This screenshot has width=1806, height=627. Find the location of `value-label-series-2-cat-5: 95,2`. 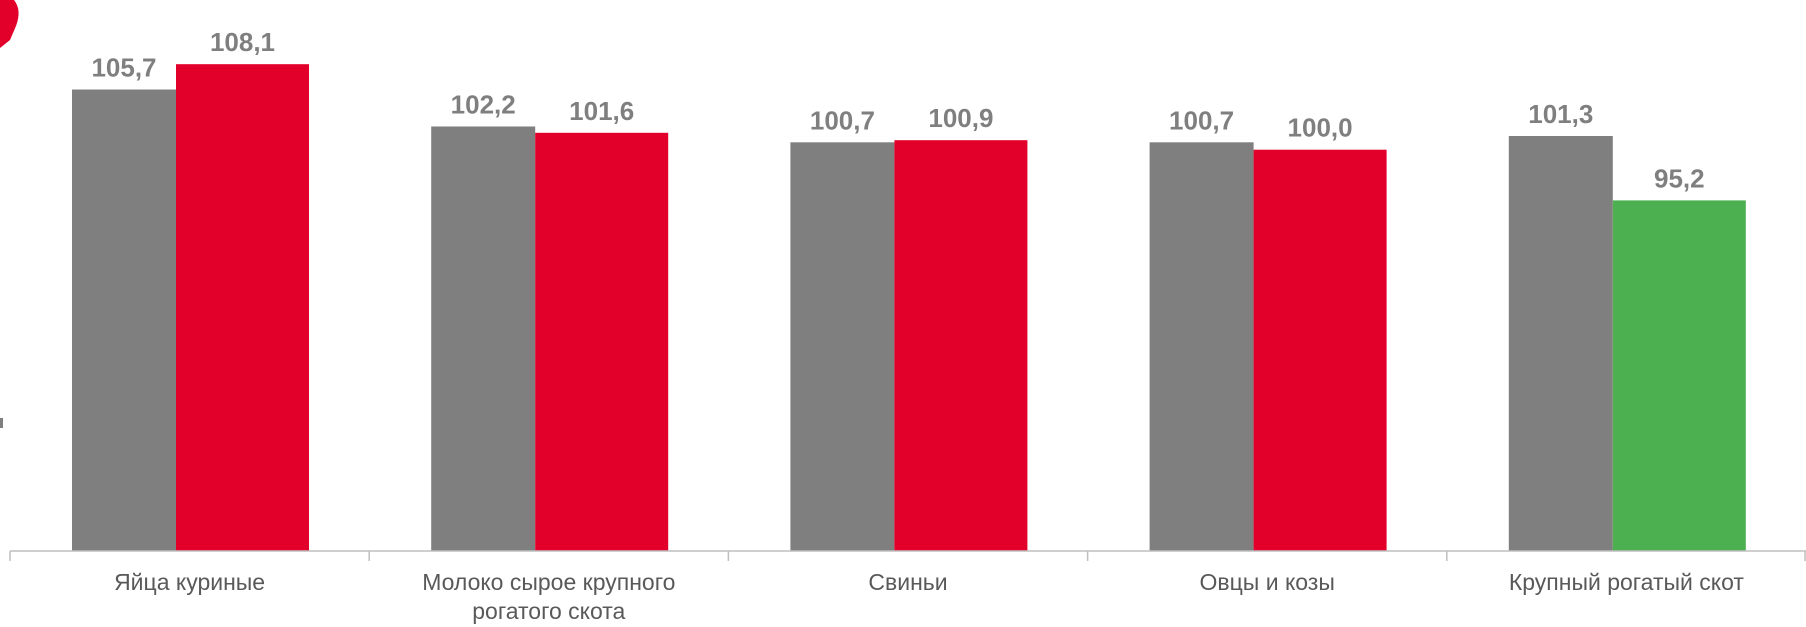

value-label-series-2-cat-5: 95,2 is located at coordinates (1679, 178).